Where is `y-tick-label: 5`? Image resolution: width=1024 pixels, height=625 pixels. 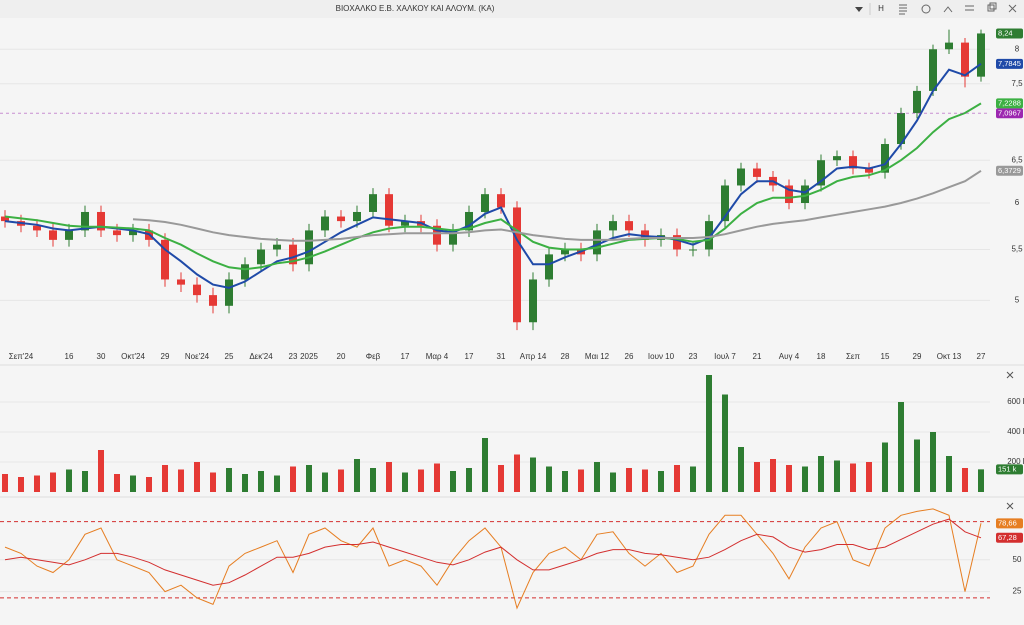 y-tick-label: 5 is located at coordinates (1017, 300).